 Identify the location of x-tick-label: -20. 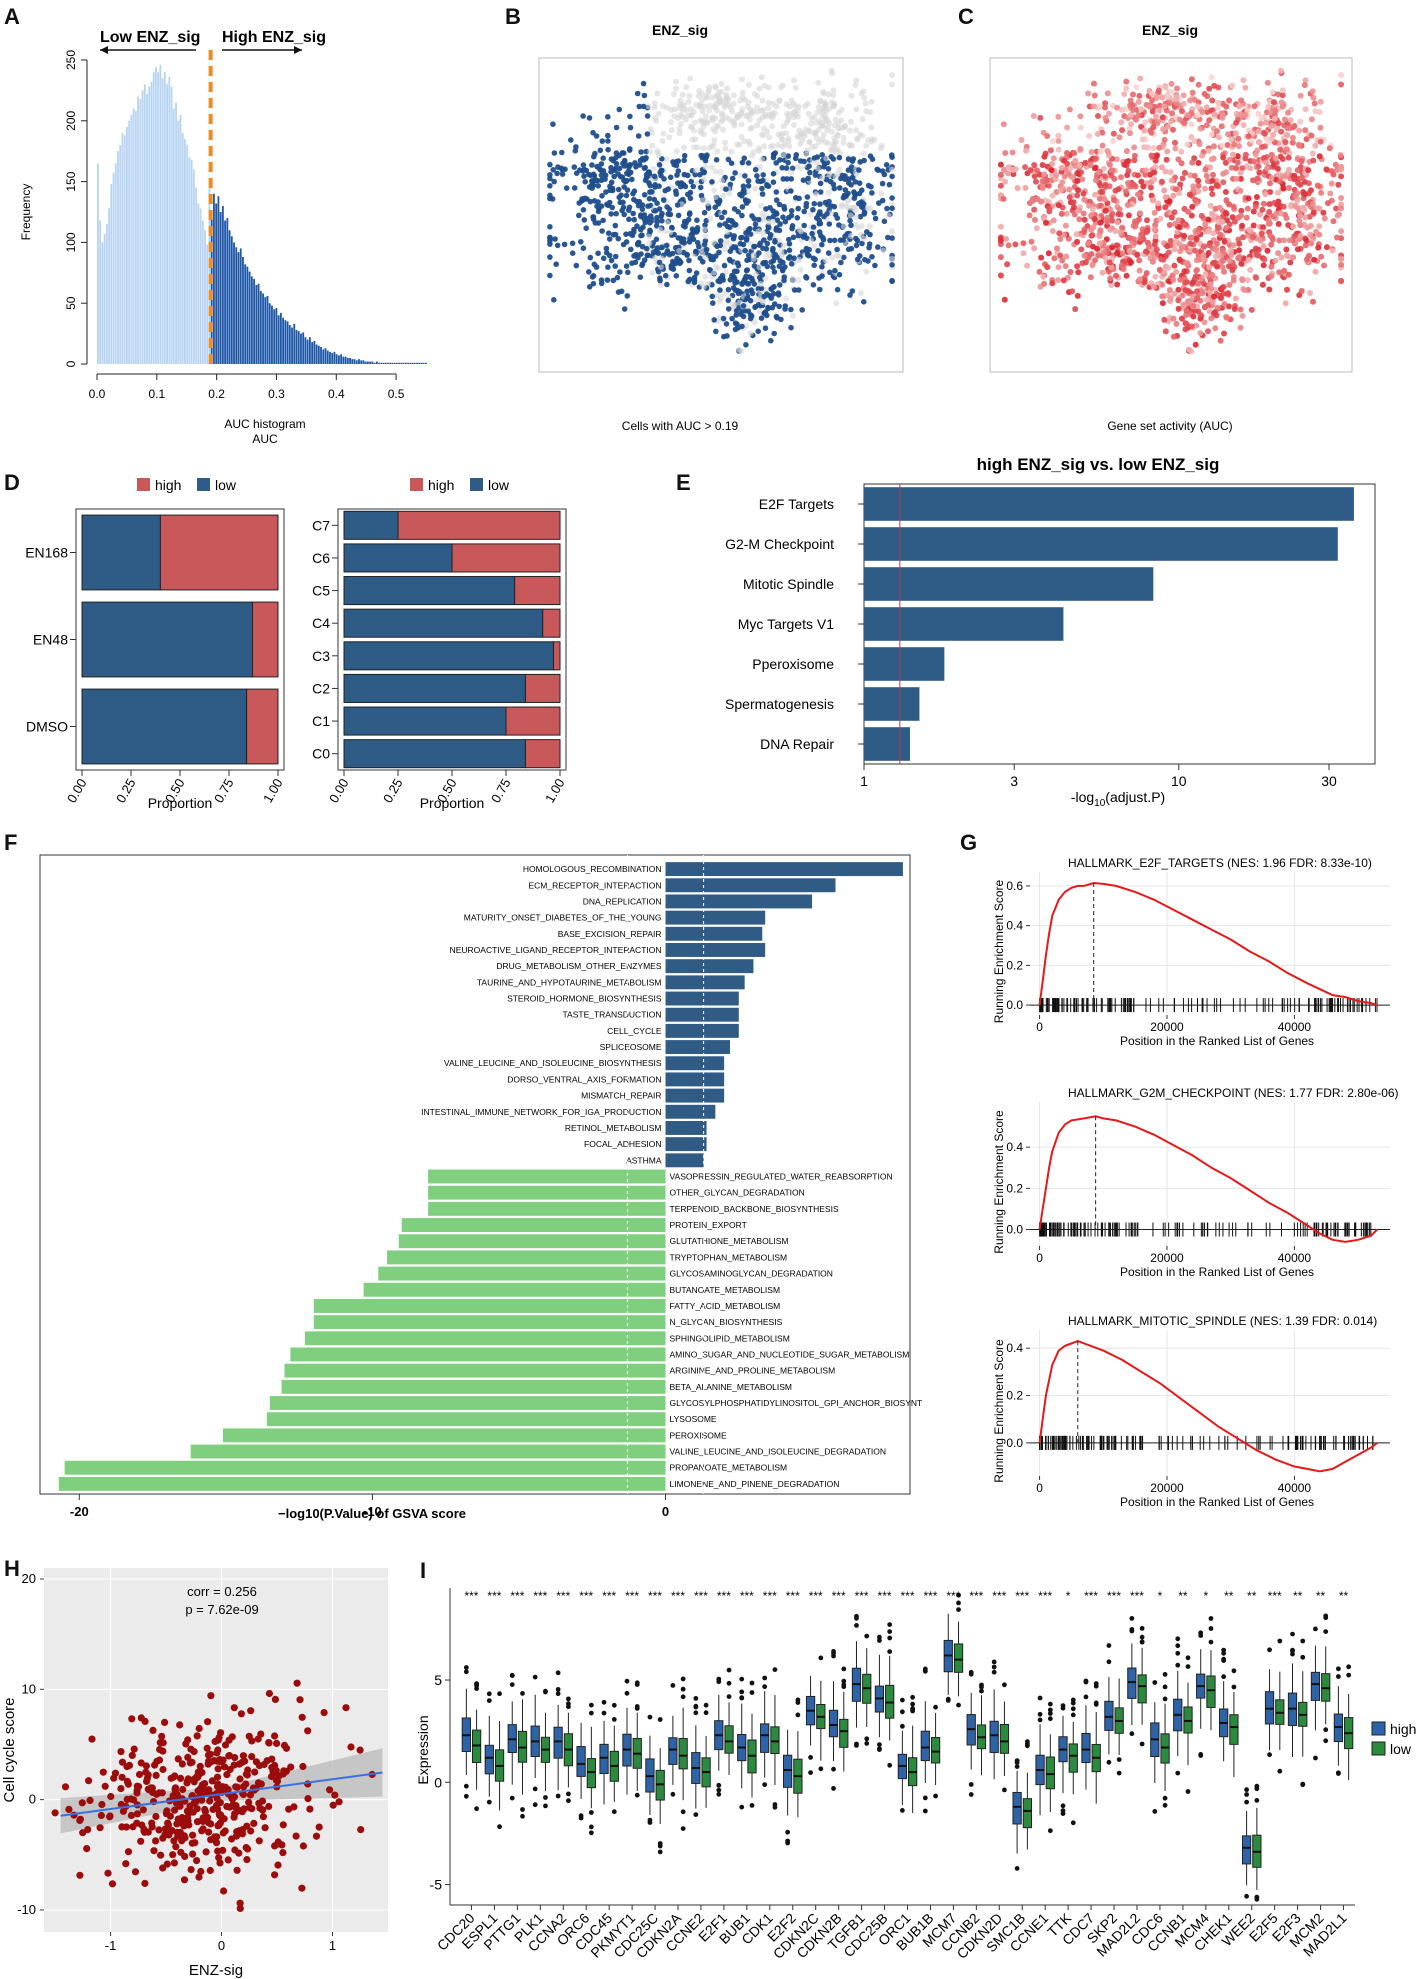
(79, 1511).